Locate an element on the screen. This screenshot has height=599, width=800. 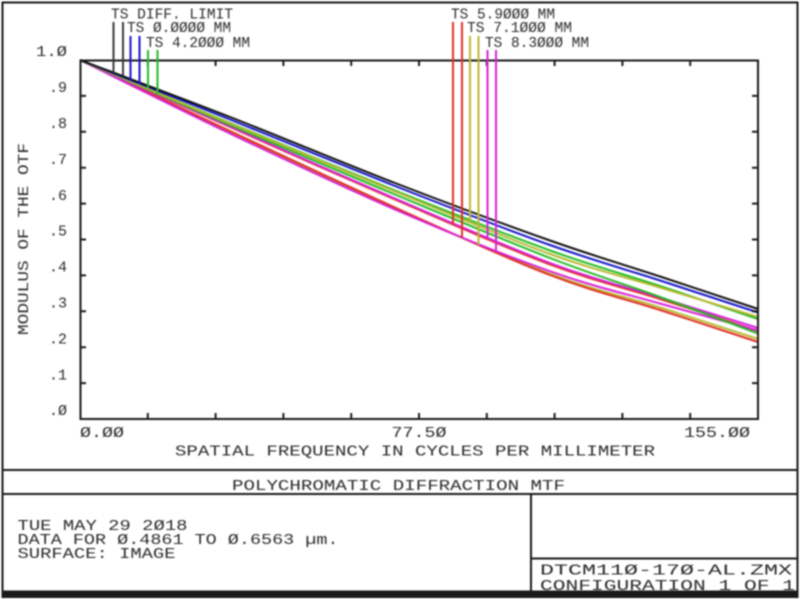
svg-text: MODULUS OF THE OTF is located at coordinates (24, 239).